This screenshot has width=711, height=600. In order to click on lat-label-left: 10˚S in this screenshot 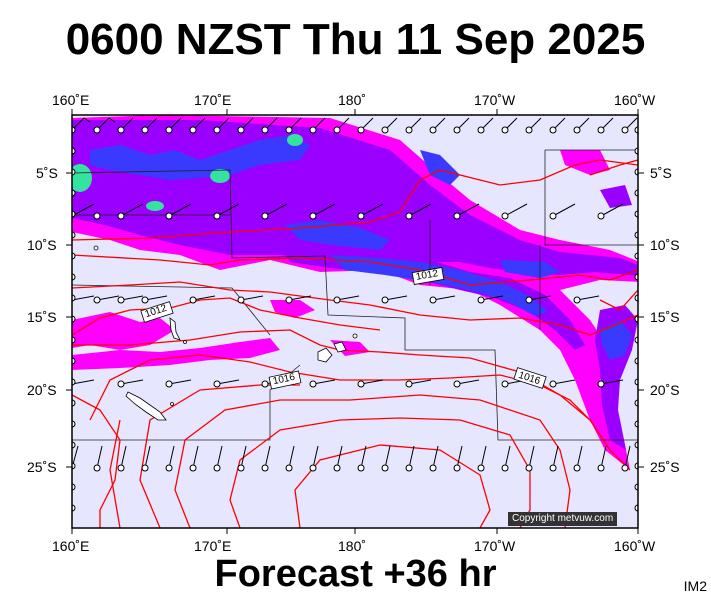, I will do `click(42, 245)`.